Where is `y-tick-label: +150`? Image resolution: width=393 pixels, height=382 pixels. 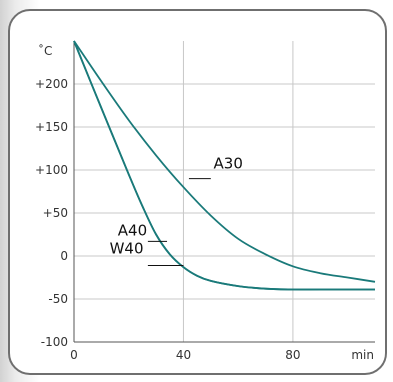
y-tick-label: +150 is located at coordinates (51, 127).